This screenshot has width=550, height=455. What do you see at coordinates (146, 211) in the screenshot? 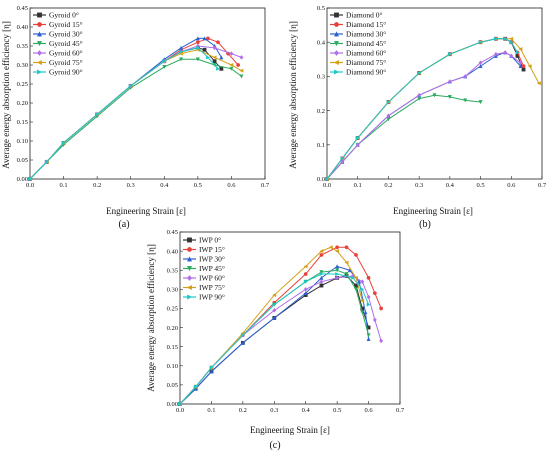
I see `panel-a-xlabel: Engineering Strain [ε]` at bounding box center [146, 211].